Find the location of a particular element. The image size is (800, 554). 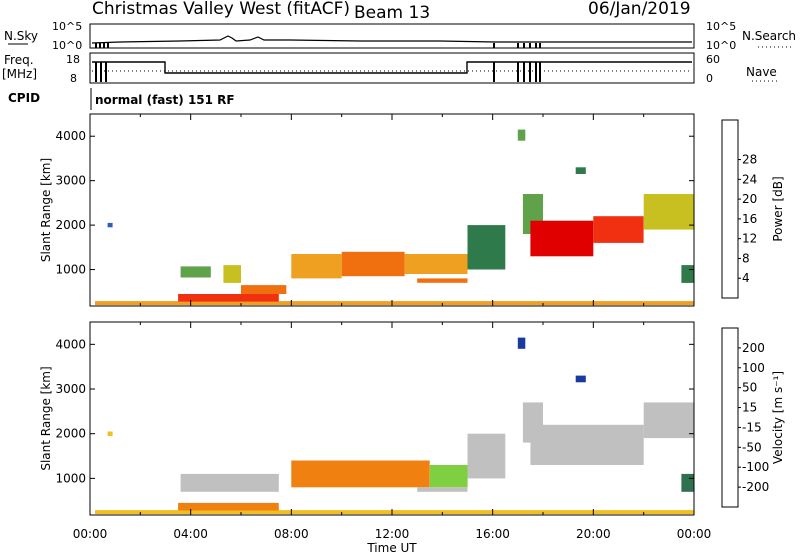

freq-unit-label: [MHz] is located at coordinates (19, 74).